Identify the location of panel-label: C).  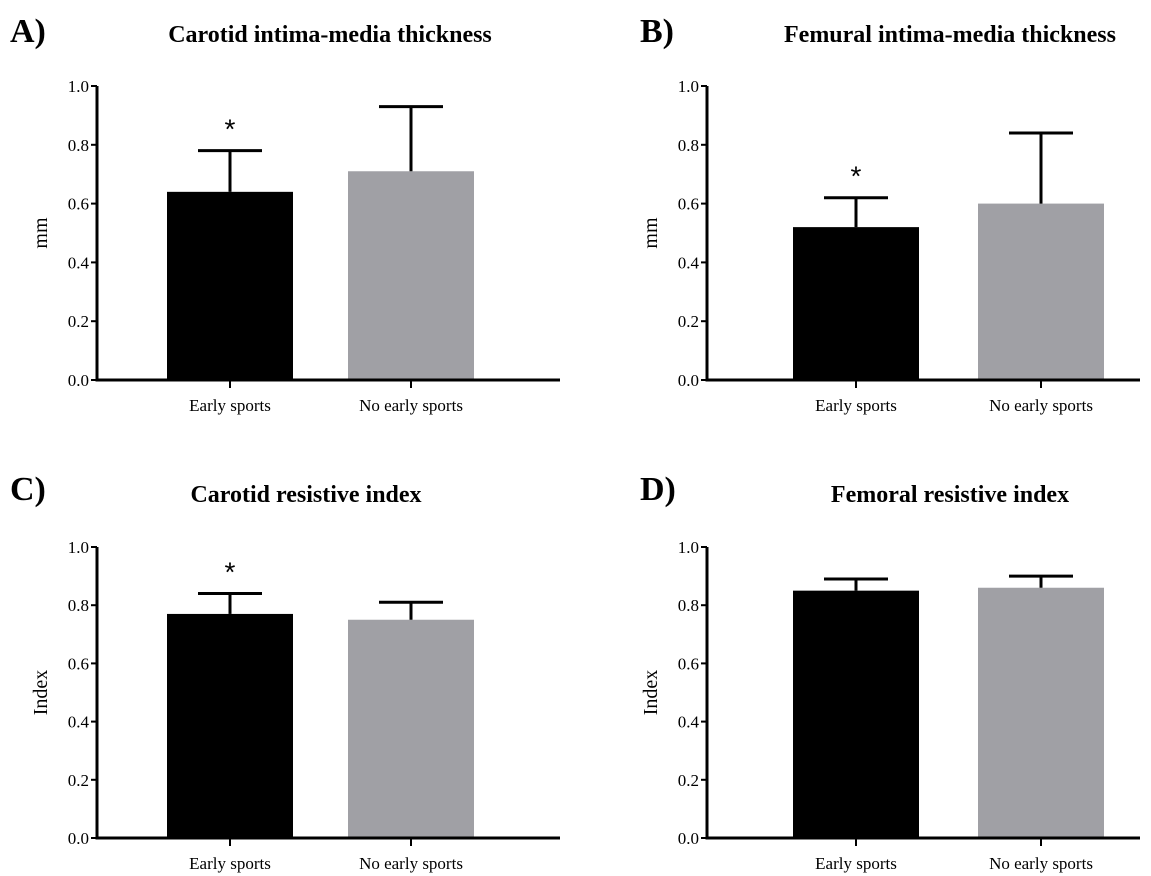
(28, 489).